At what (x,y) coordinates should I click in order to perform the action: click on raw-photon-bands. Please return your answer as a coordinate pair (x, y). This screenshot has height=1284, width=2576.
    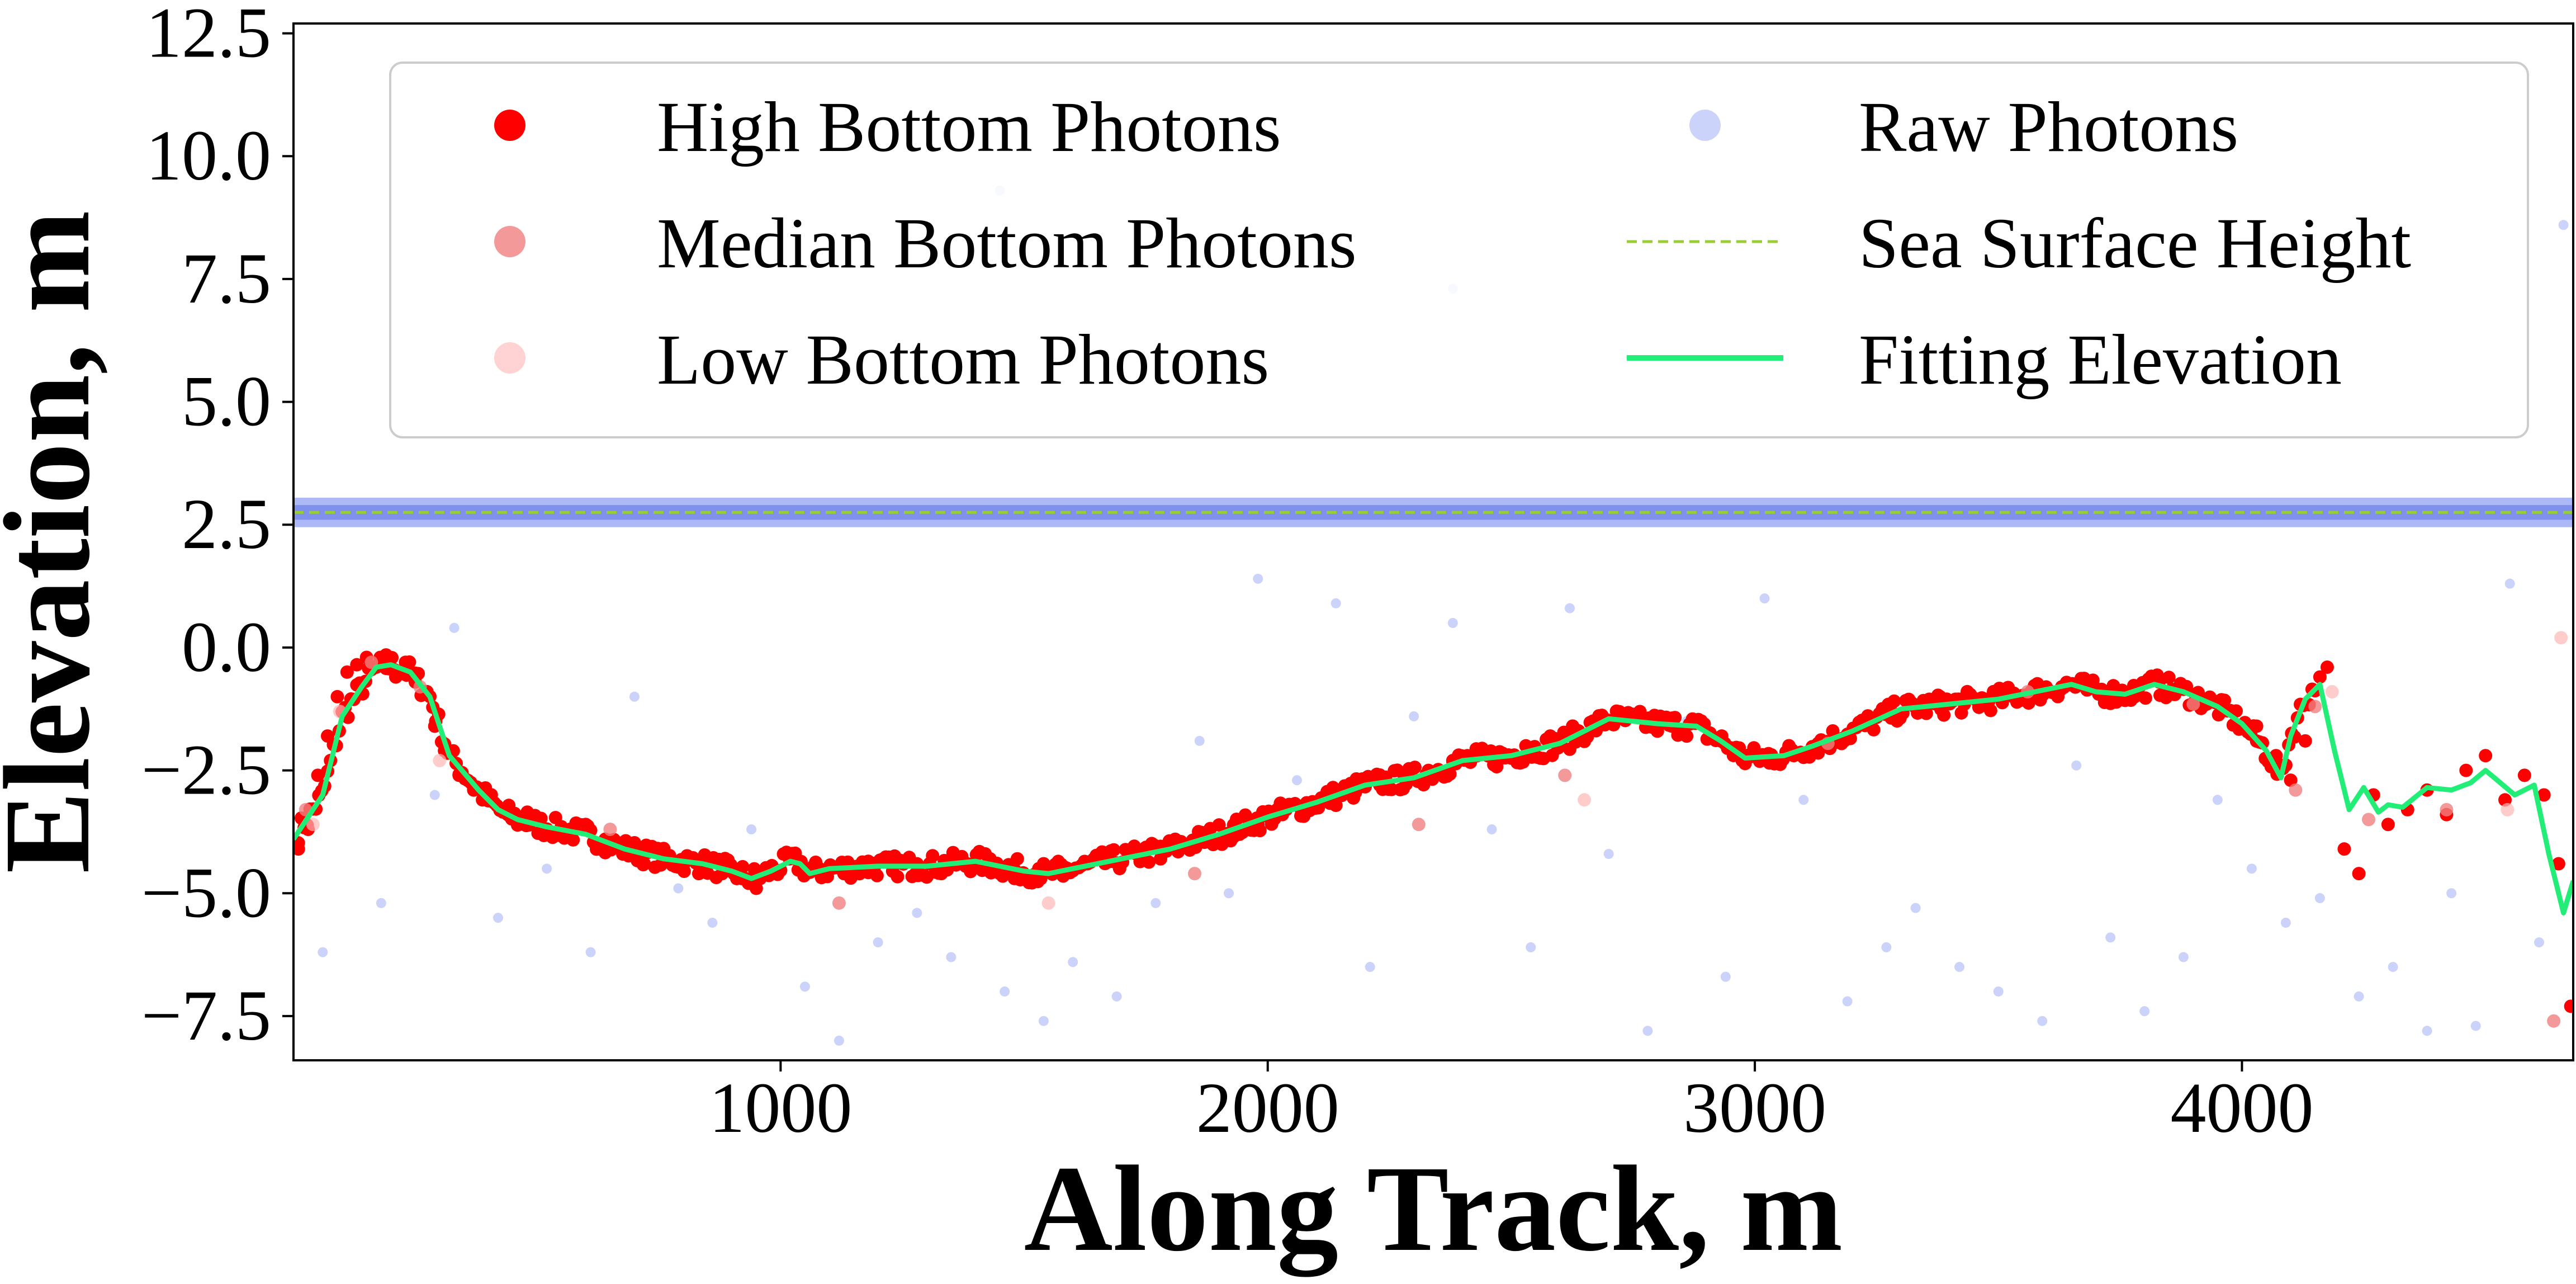
    Looking at the image, I should click on (1433, 512).